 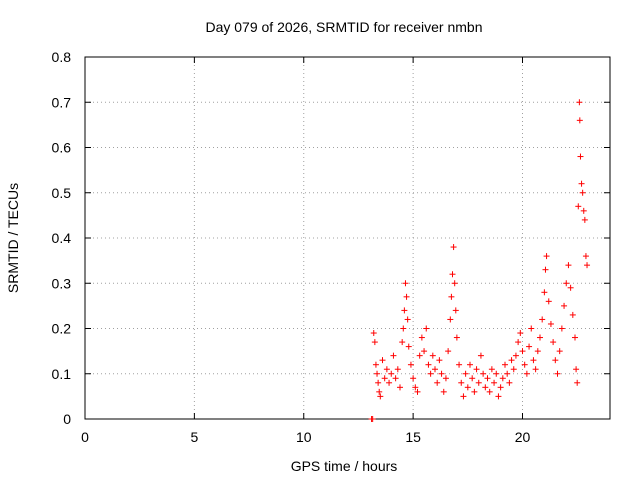 What do you see at coordinates (413, 437) in the screenshot?
I see `x-tick-label: 15` at bounding box center [413, 437].